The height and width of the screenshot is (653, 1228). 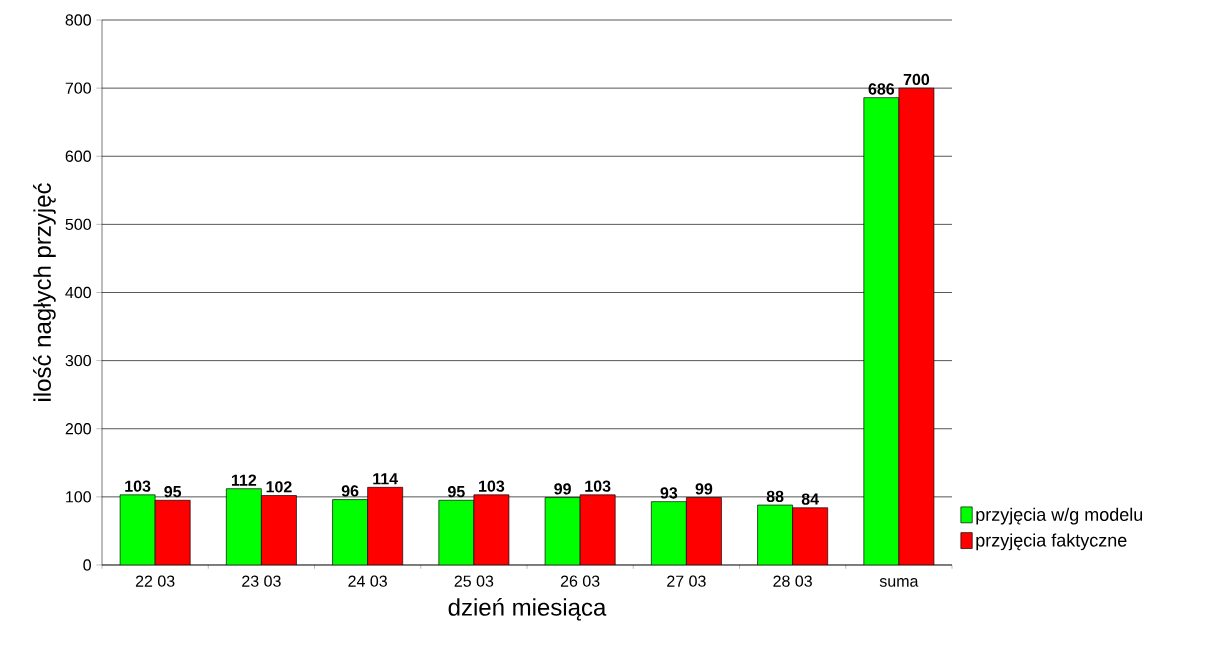 I want to click on data-label: 102, so click(x=279, y=487).